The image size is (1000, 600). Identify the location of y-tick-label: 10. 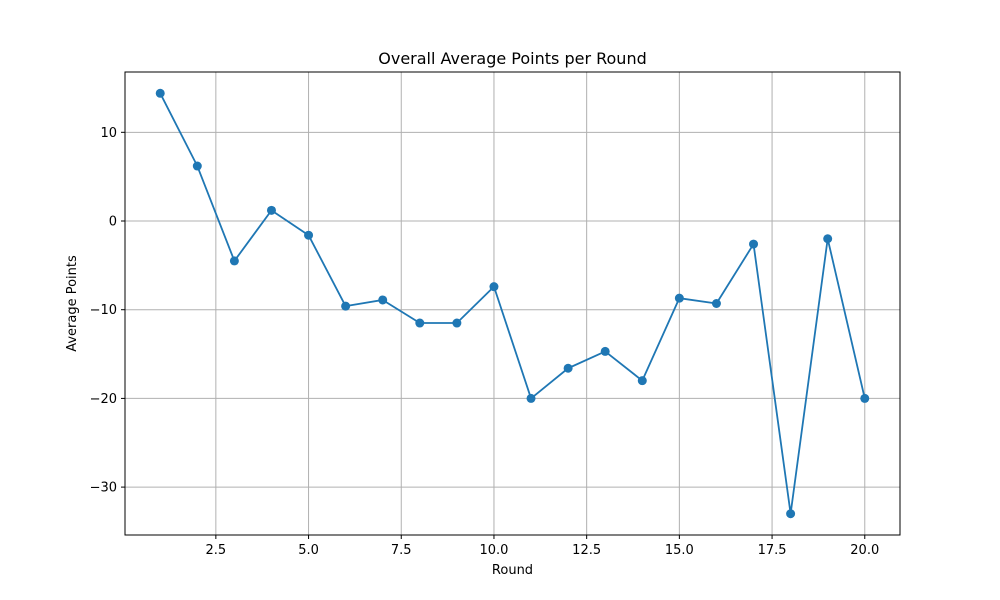
(108, 133).